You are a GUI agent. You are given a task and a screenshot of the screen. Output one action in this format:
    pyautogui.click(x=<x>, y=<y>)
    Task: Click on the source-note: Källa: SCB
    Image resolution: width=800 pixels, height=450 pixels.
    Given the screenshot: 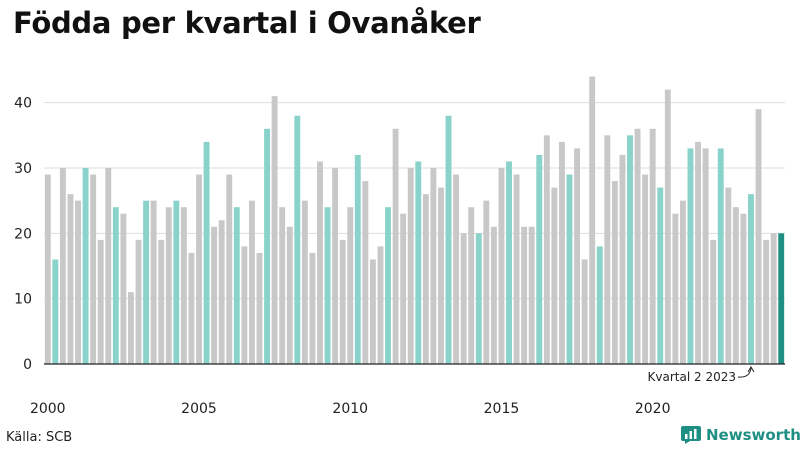 What is the action you would take?
    pyautogui.click(x=39, y=437)
    